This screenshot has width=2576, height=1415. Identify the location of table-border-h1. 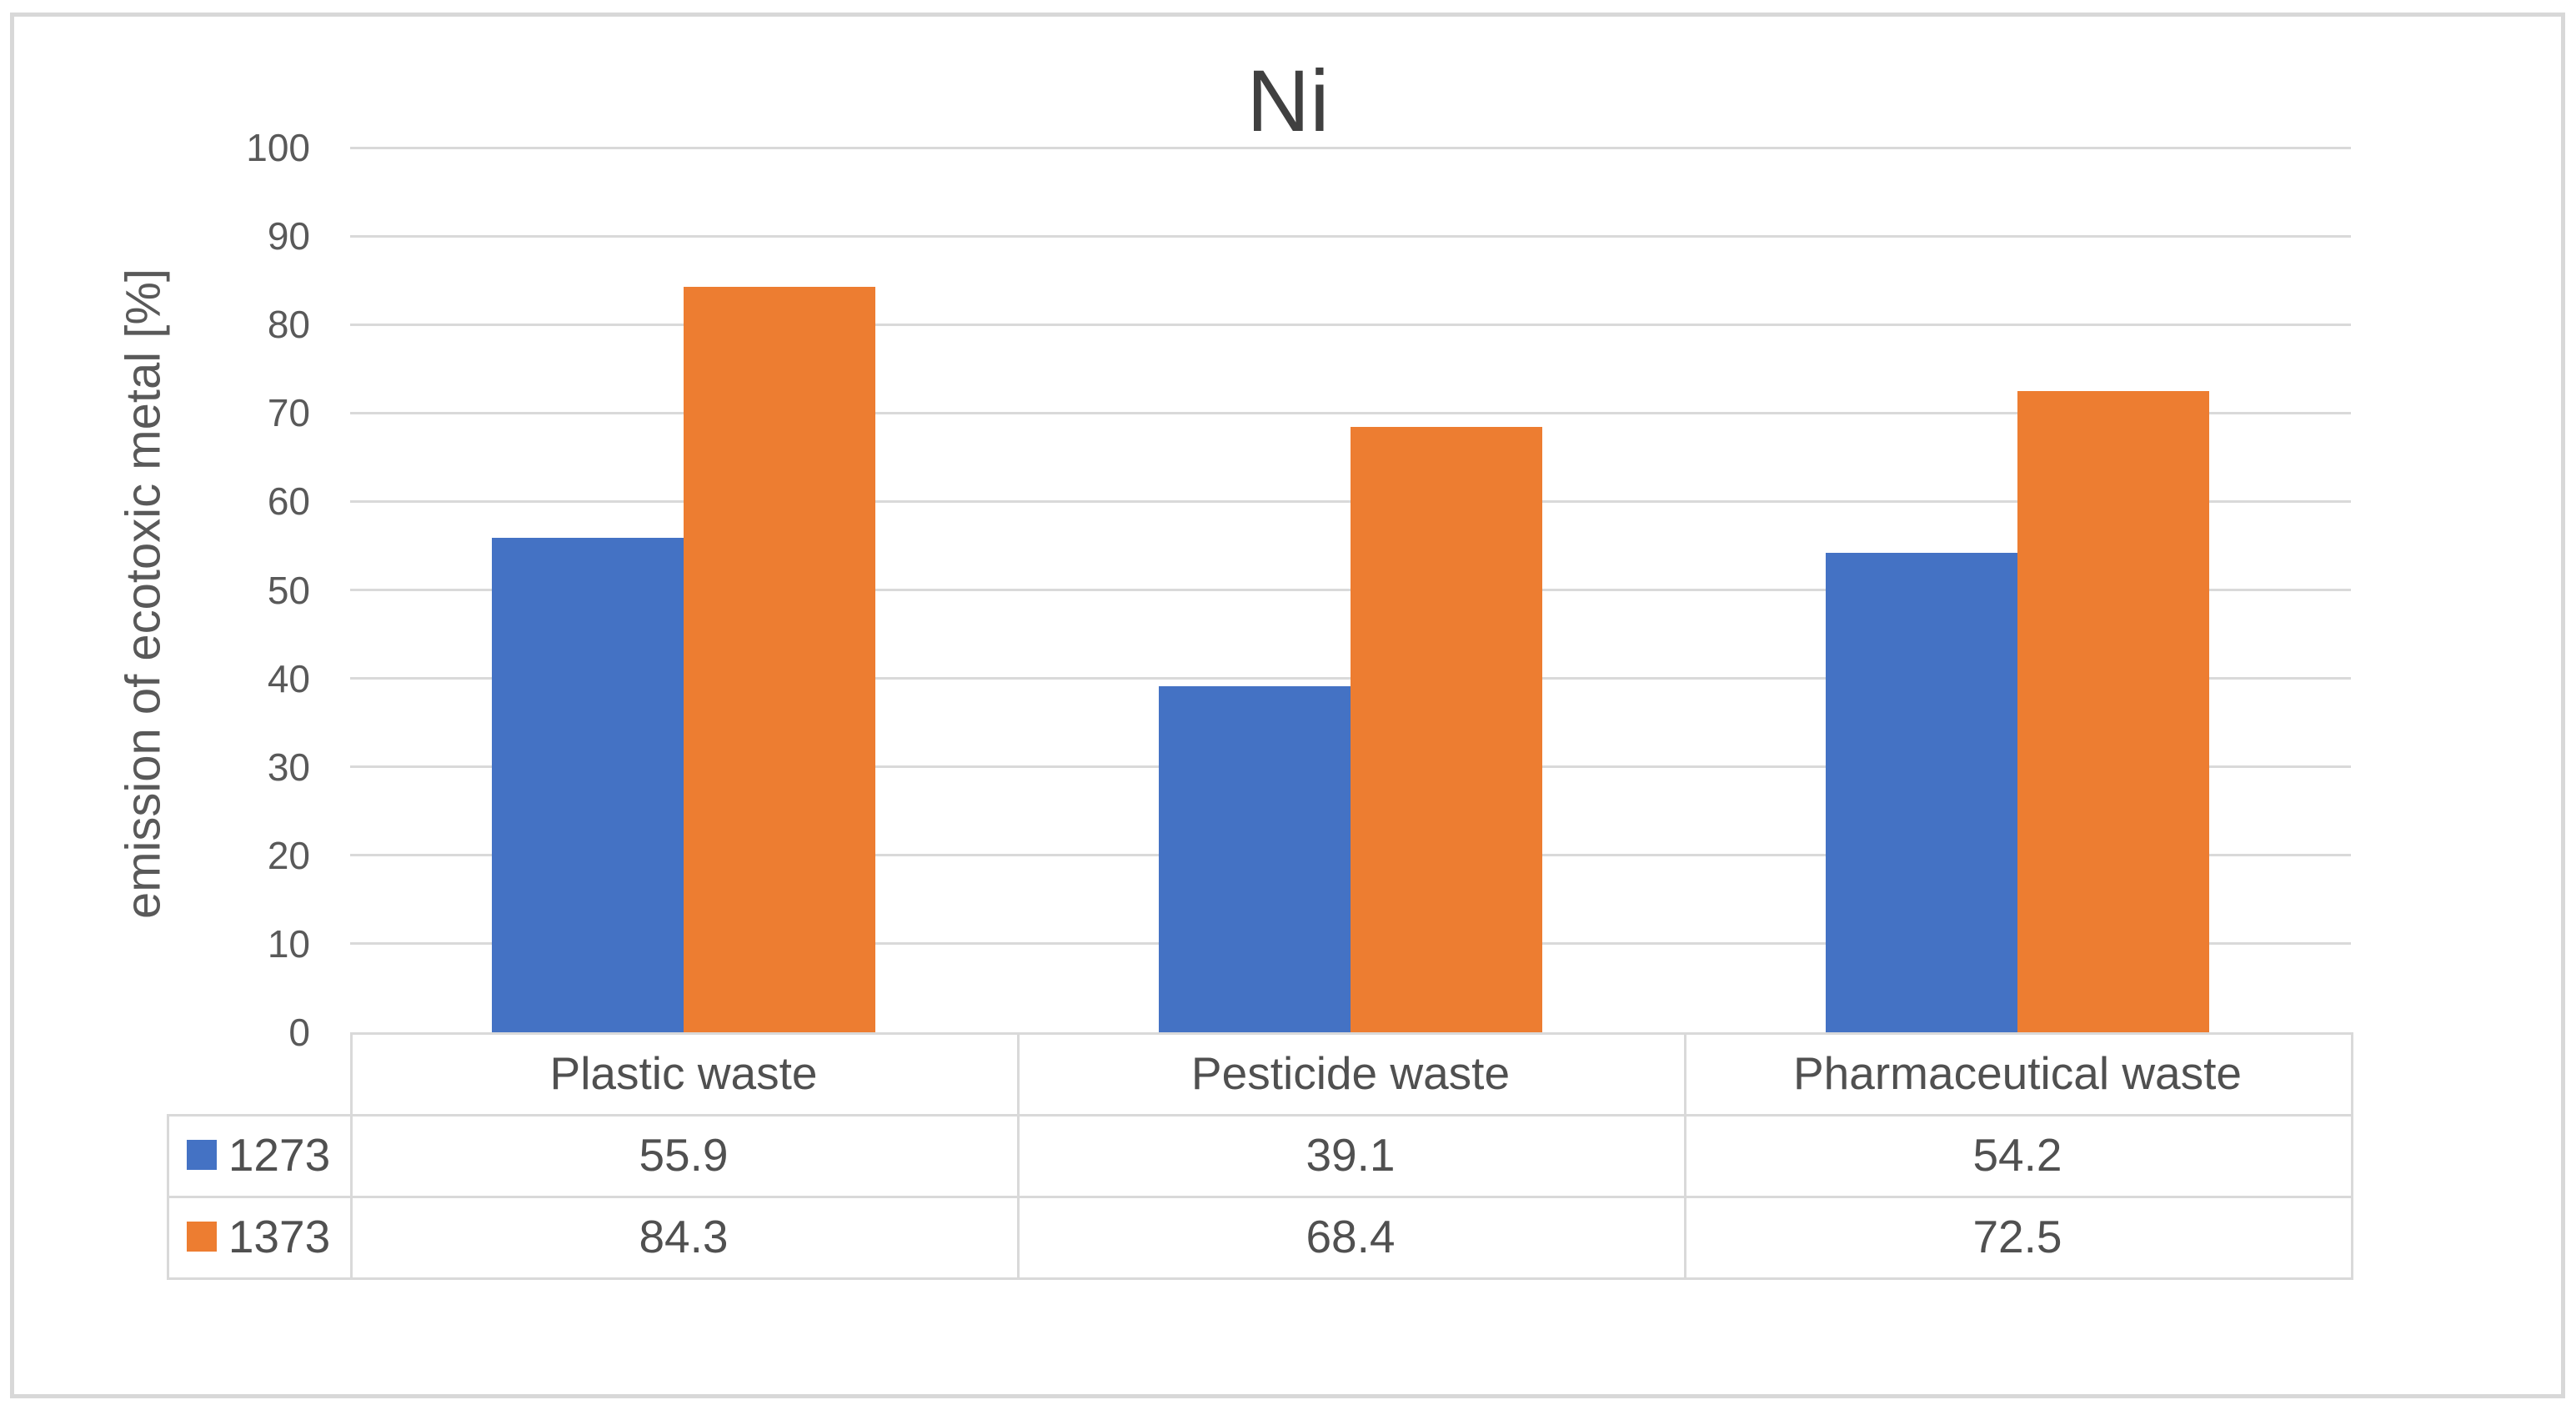
(1260, 1115).